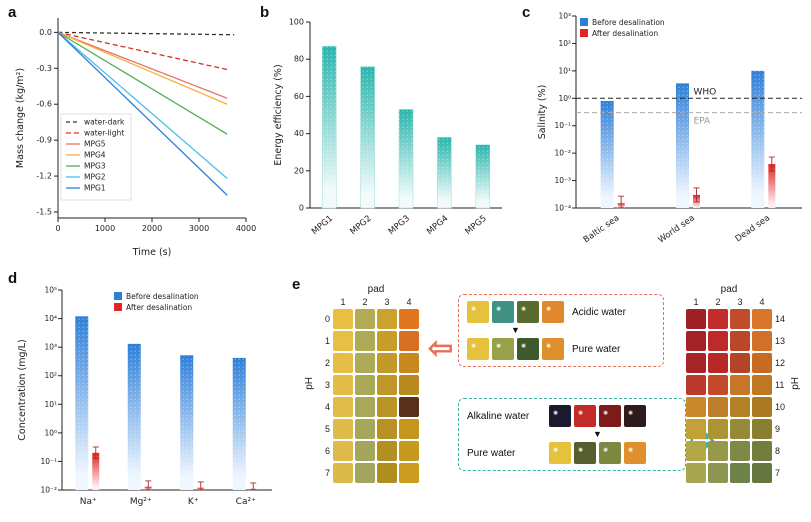 The width and height of the screenshot is (811, 522). I want to click on svg-text: -0.9, so click(44, 140).